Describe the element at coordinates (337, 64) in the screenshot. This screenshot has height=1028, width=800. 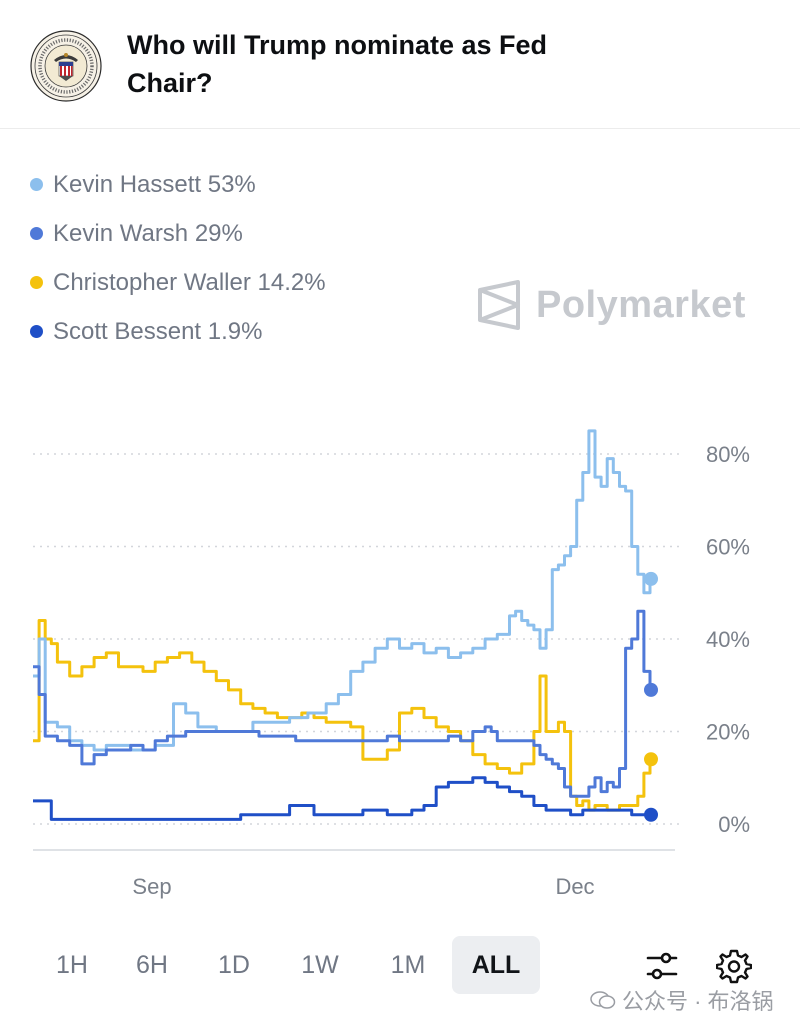
I see `market-title: Who will Trump nominate as Fed Chair?` at that location.